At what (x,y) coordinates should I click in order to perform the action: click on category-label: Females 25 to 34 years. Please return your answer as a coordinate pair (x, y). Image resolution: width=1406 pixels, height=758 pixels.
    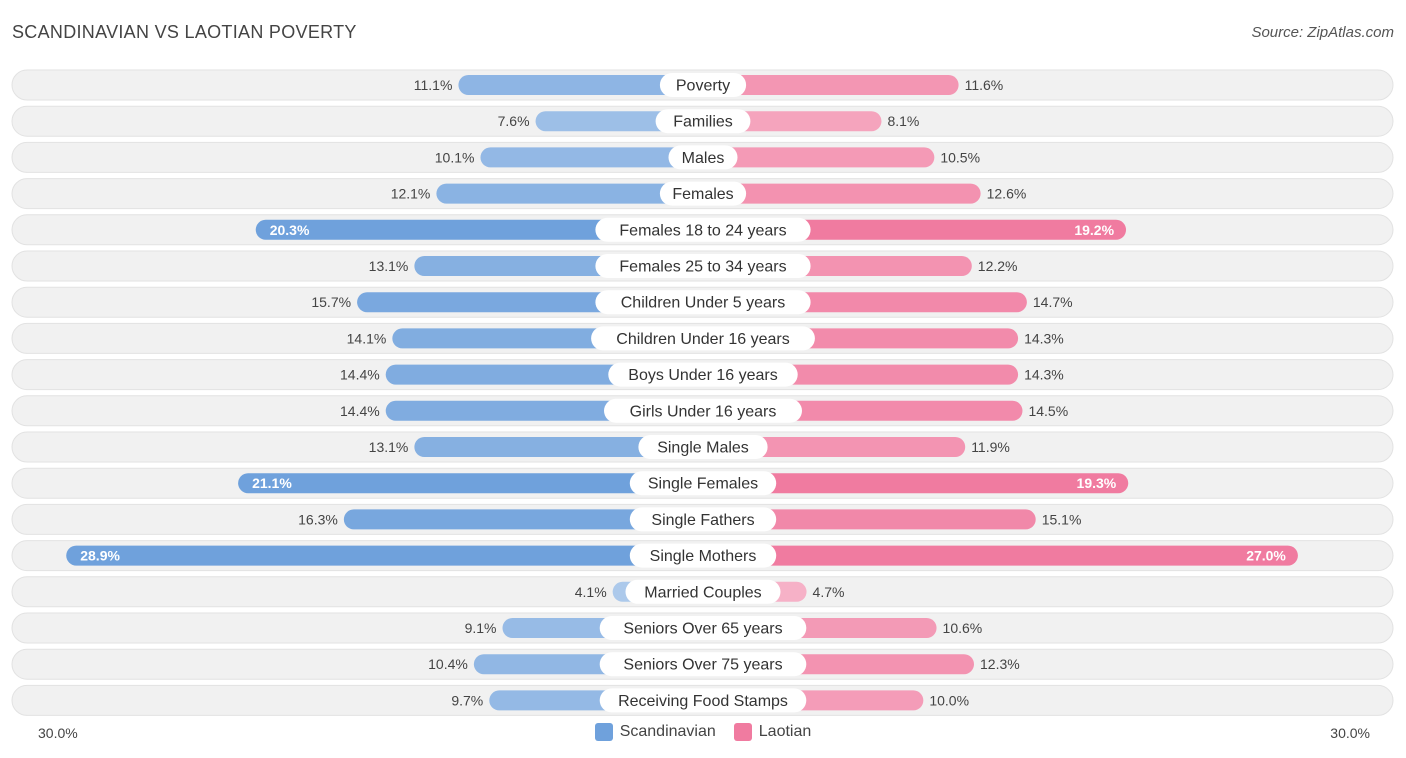
    Looking at the image, I should click on (702, 267).